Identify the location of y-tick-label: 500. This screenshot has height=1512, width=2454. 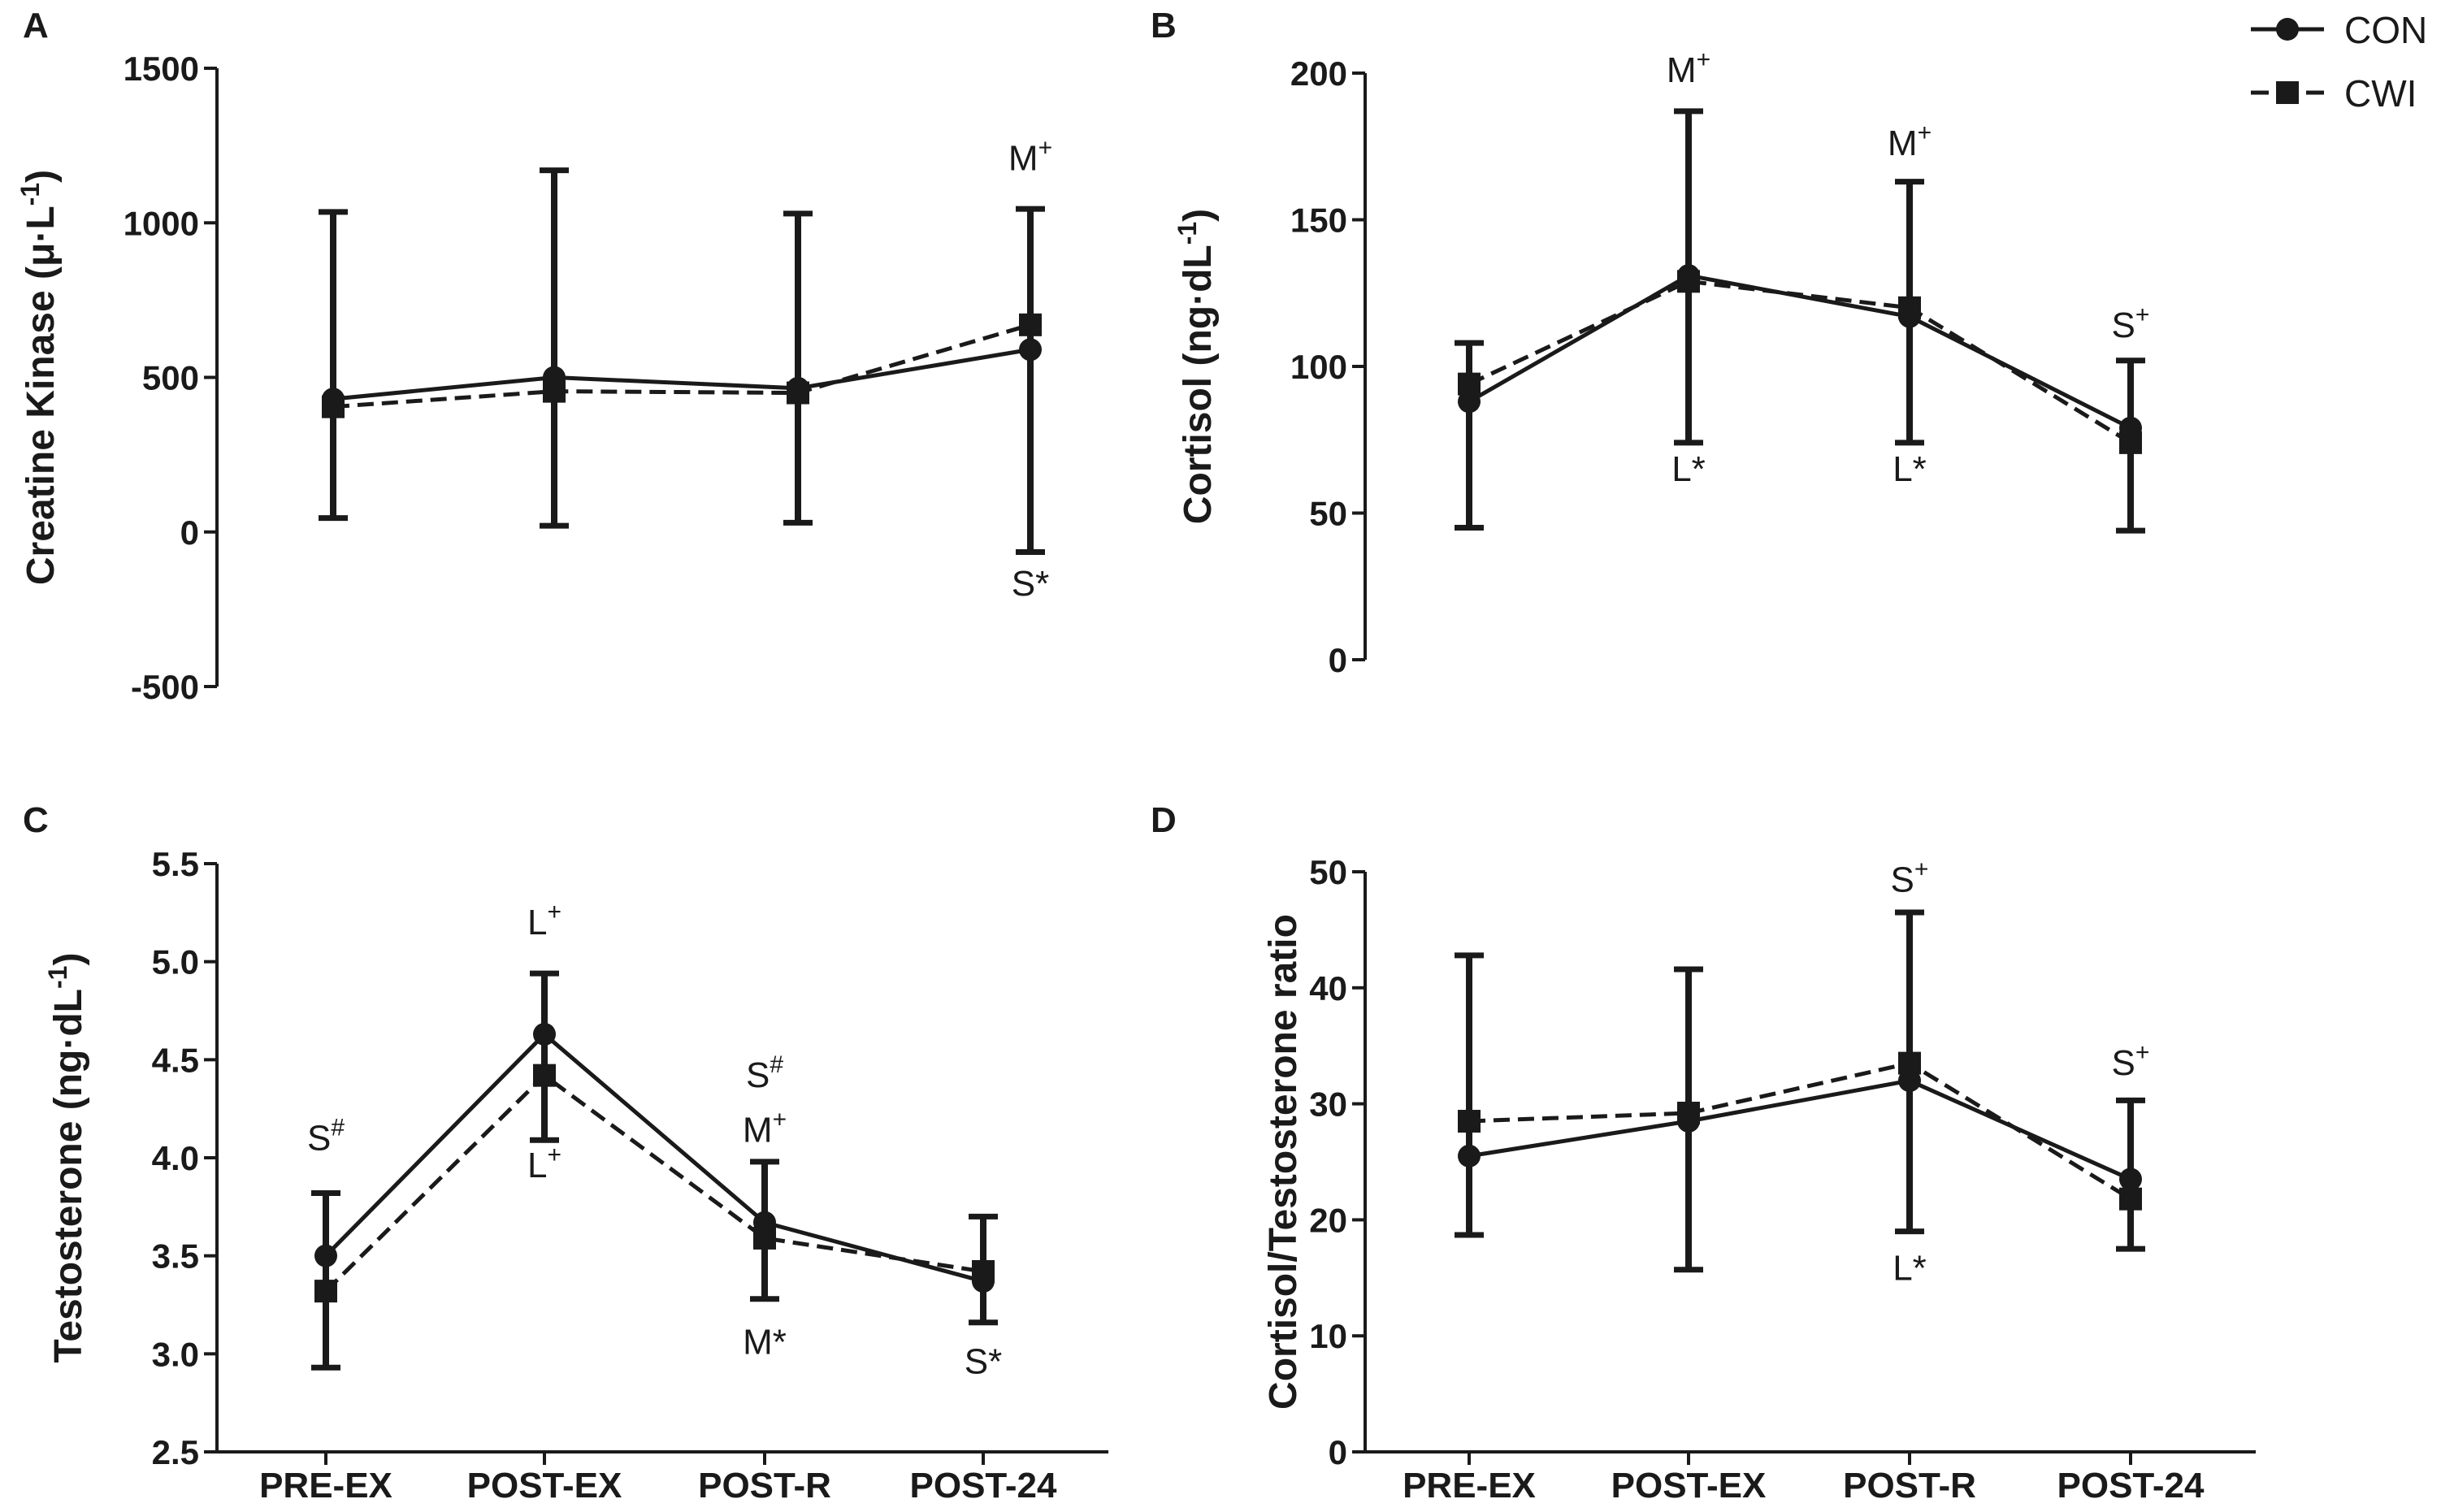
(170, 378).